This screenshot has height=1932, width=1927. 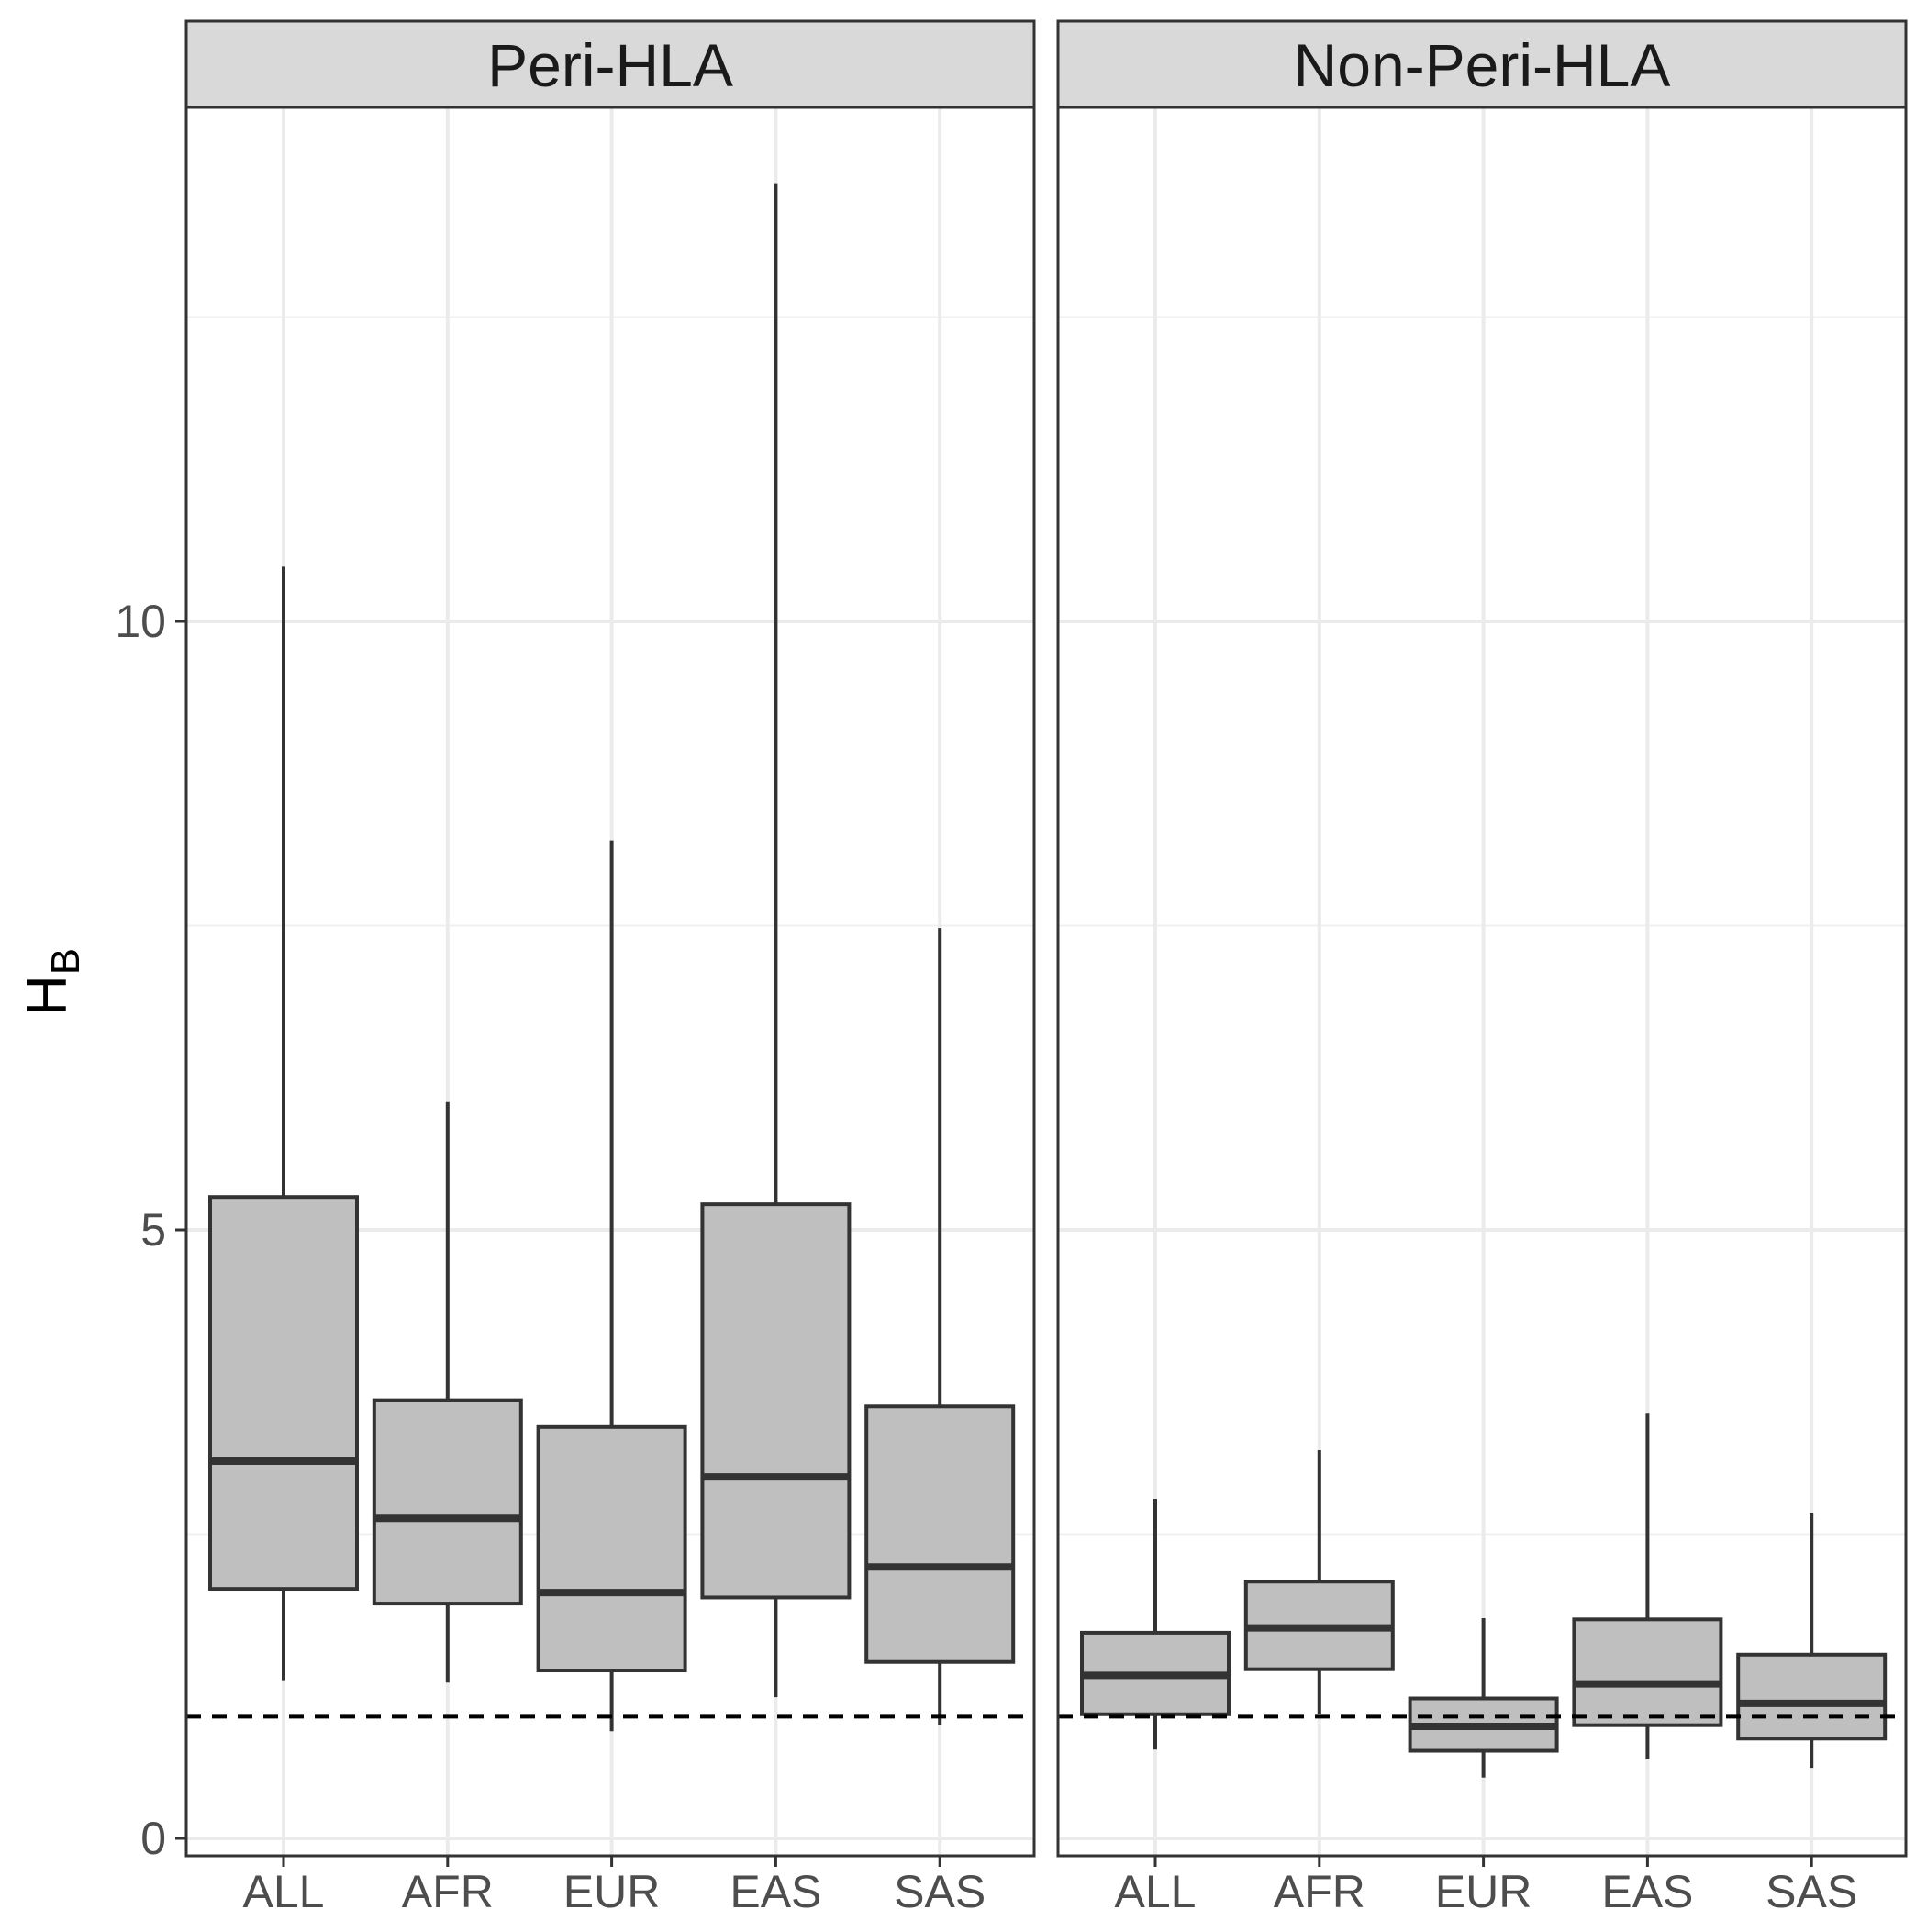 I want to click on y-tick-label-5: 5, so click(x=153, y=1230).